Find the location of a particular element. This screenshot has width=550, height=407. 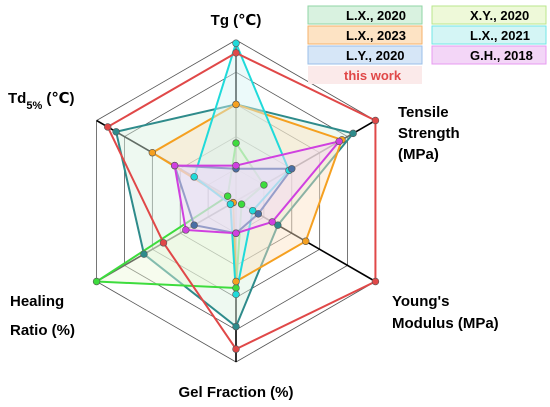

legend-label-3: L.X., 2021 is located at coordinates (500, 35).